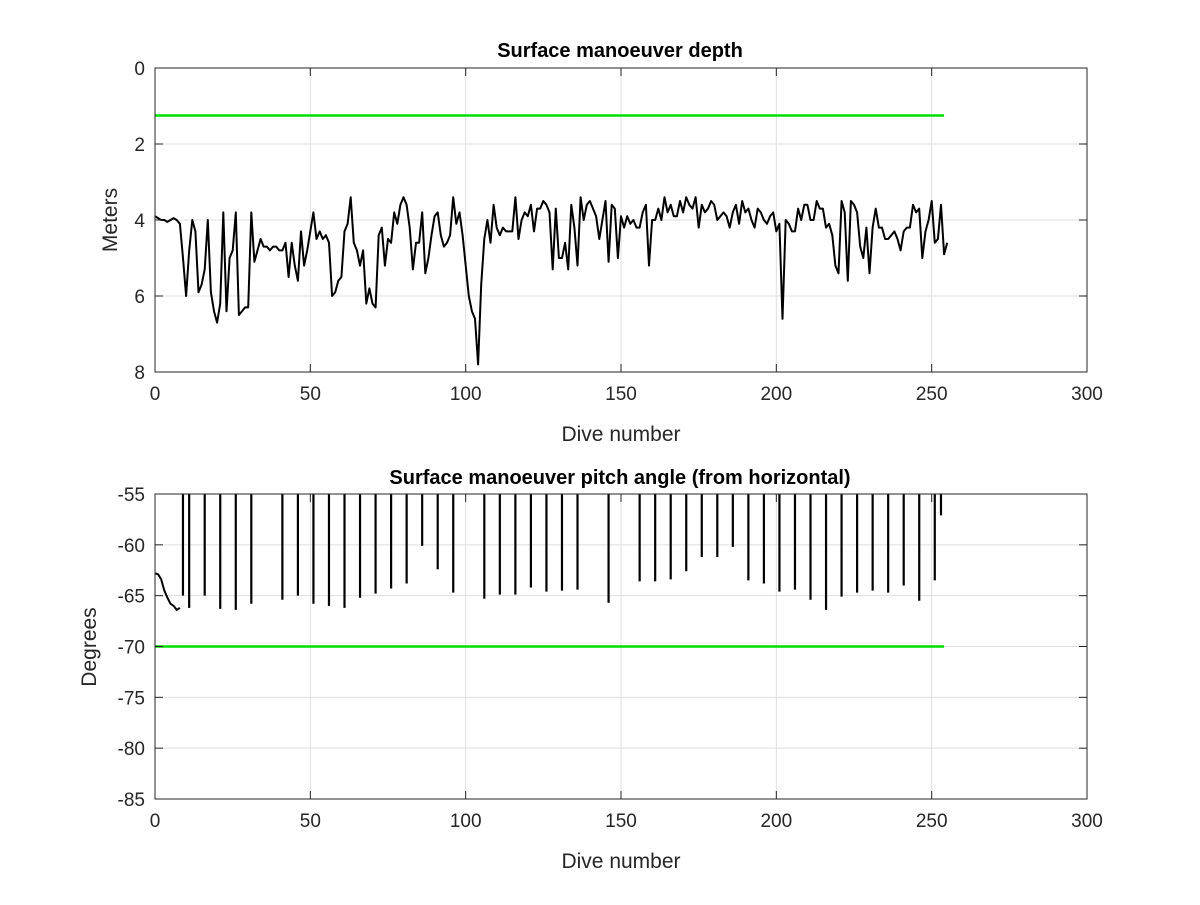 The height and width of the screenshot is (905, 1200). Describe the element at coordinates (139, 69) in the screenshot. I see `depth-ytick-label: 0` at that location.